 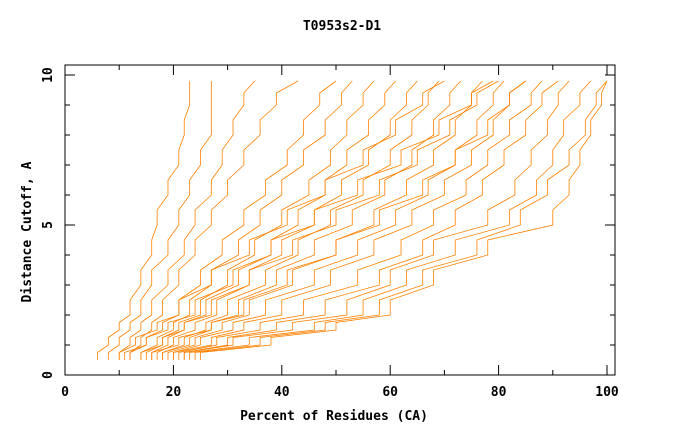 What do you see at coordinates (607, 392) in the screenshot?
I see `x-tick-label: 100` at bounding box center [607, 392].